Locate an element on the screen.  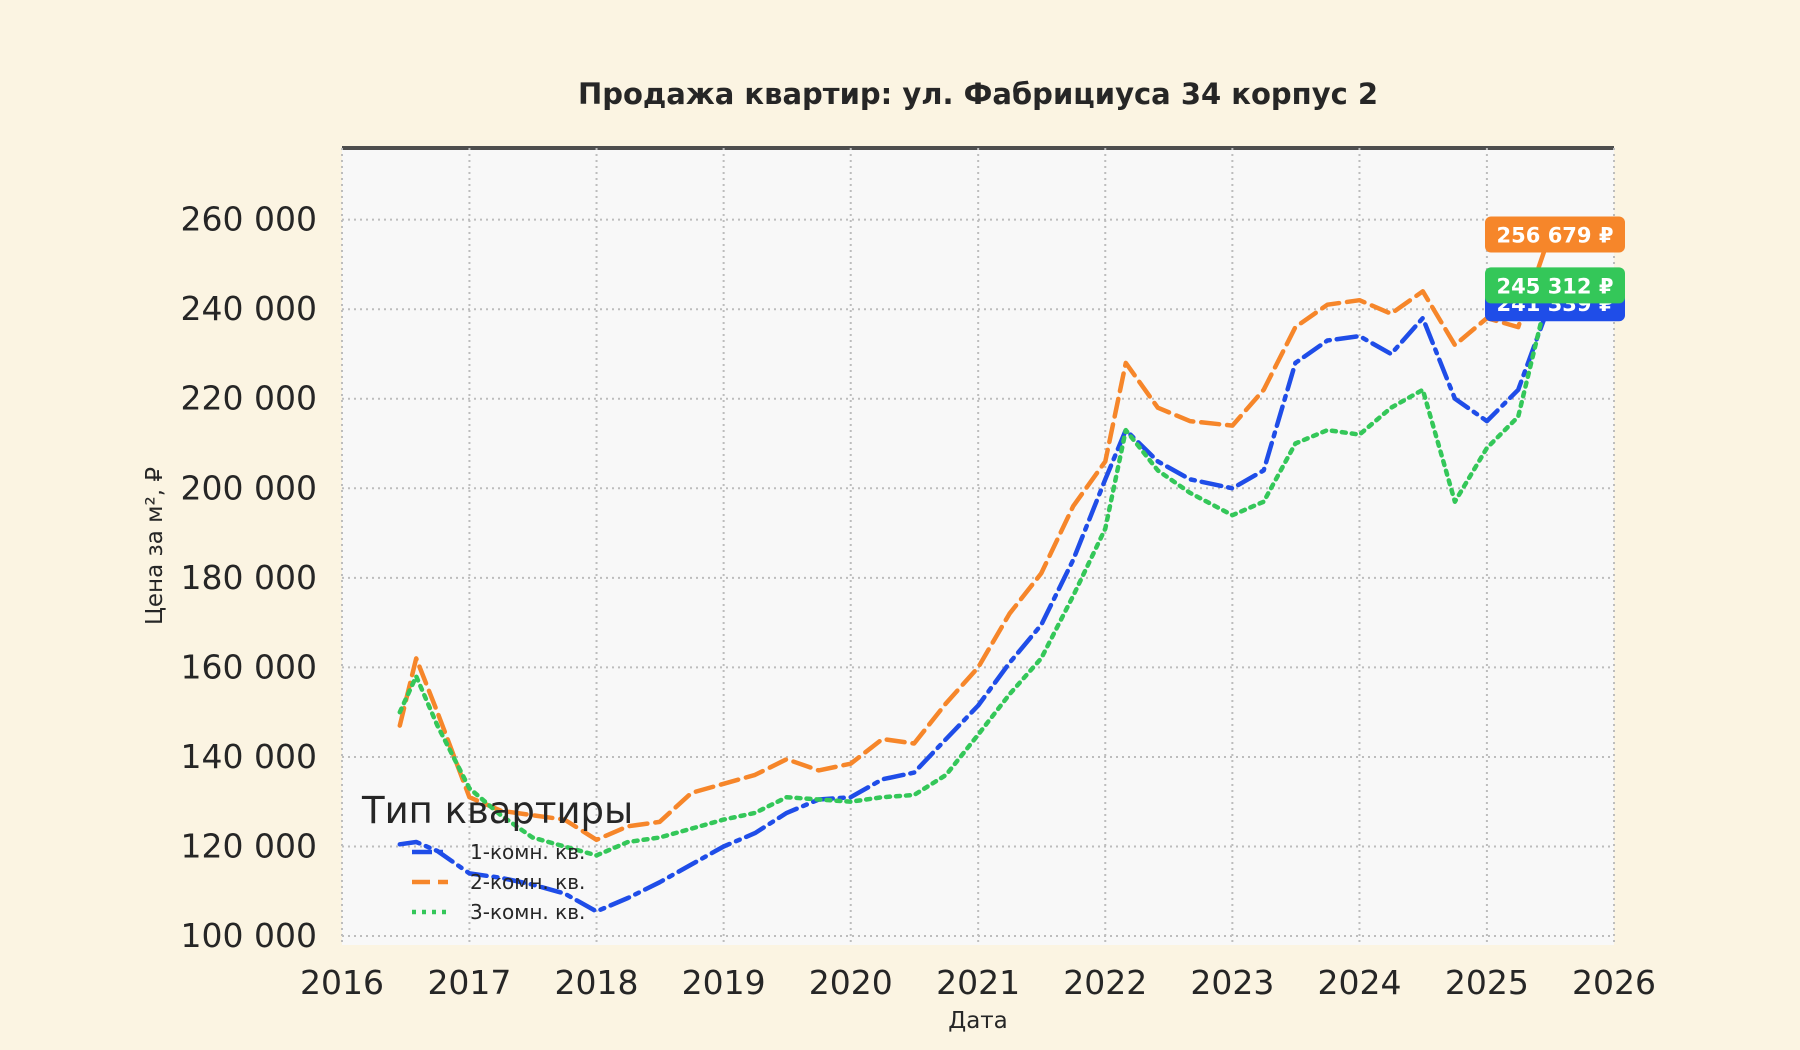
x-tick-label: 2022 is located at coordinates (1105, 982).